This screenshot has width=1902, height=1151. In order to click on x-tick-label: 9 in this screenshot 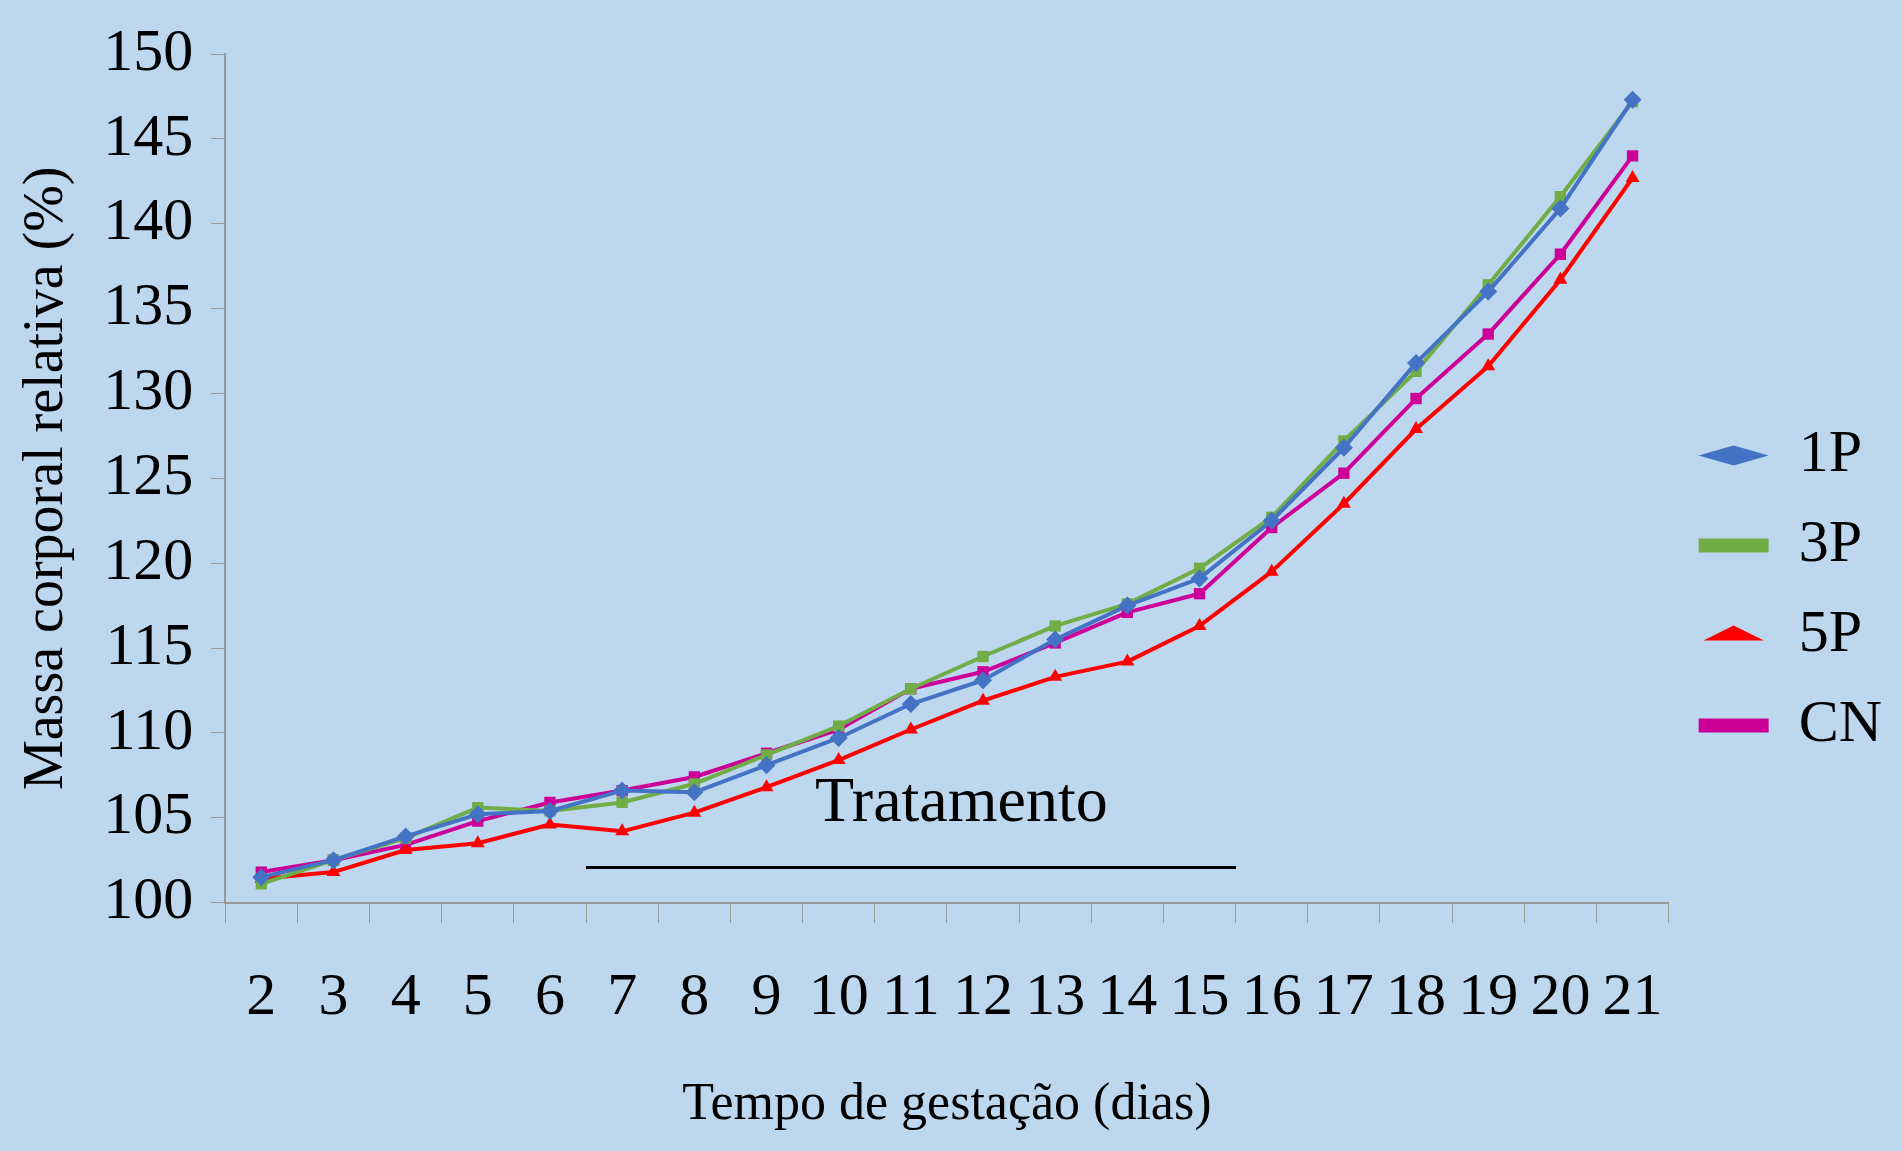, I will do `click(766, 994)`.